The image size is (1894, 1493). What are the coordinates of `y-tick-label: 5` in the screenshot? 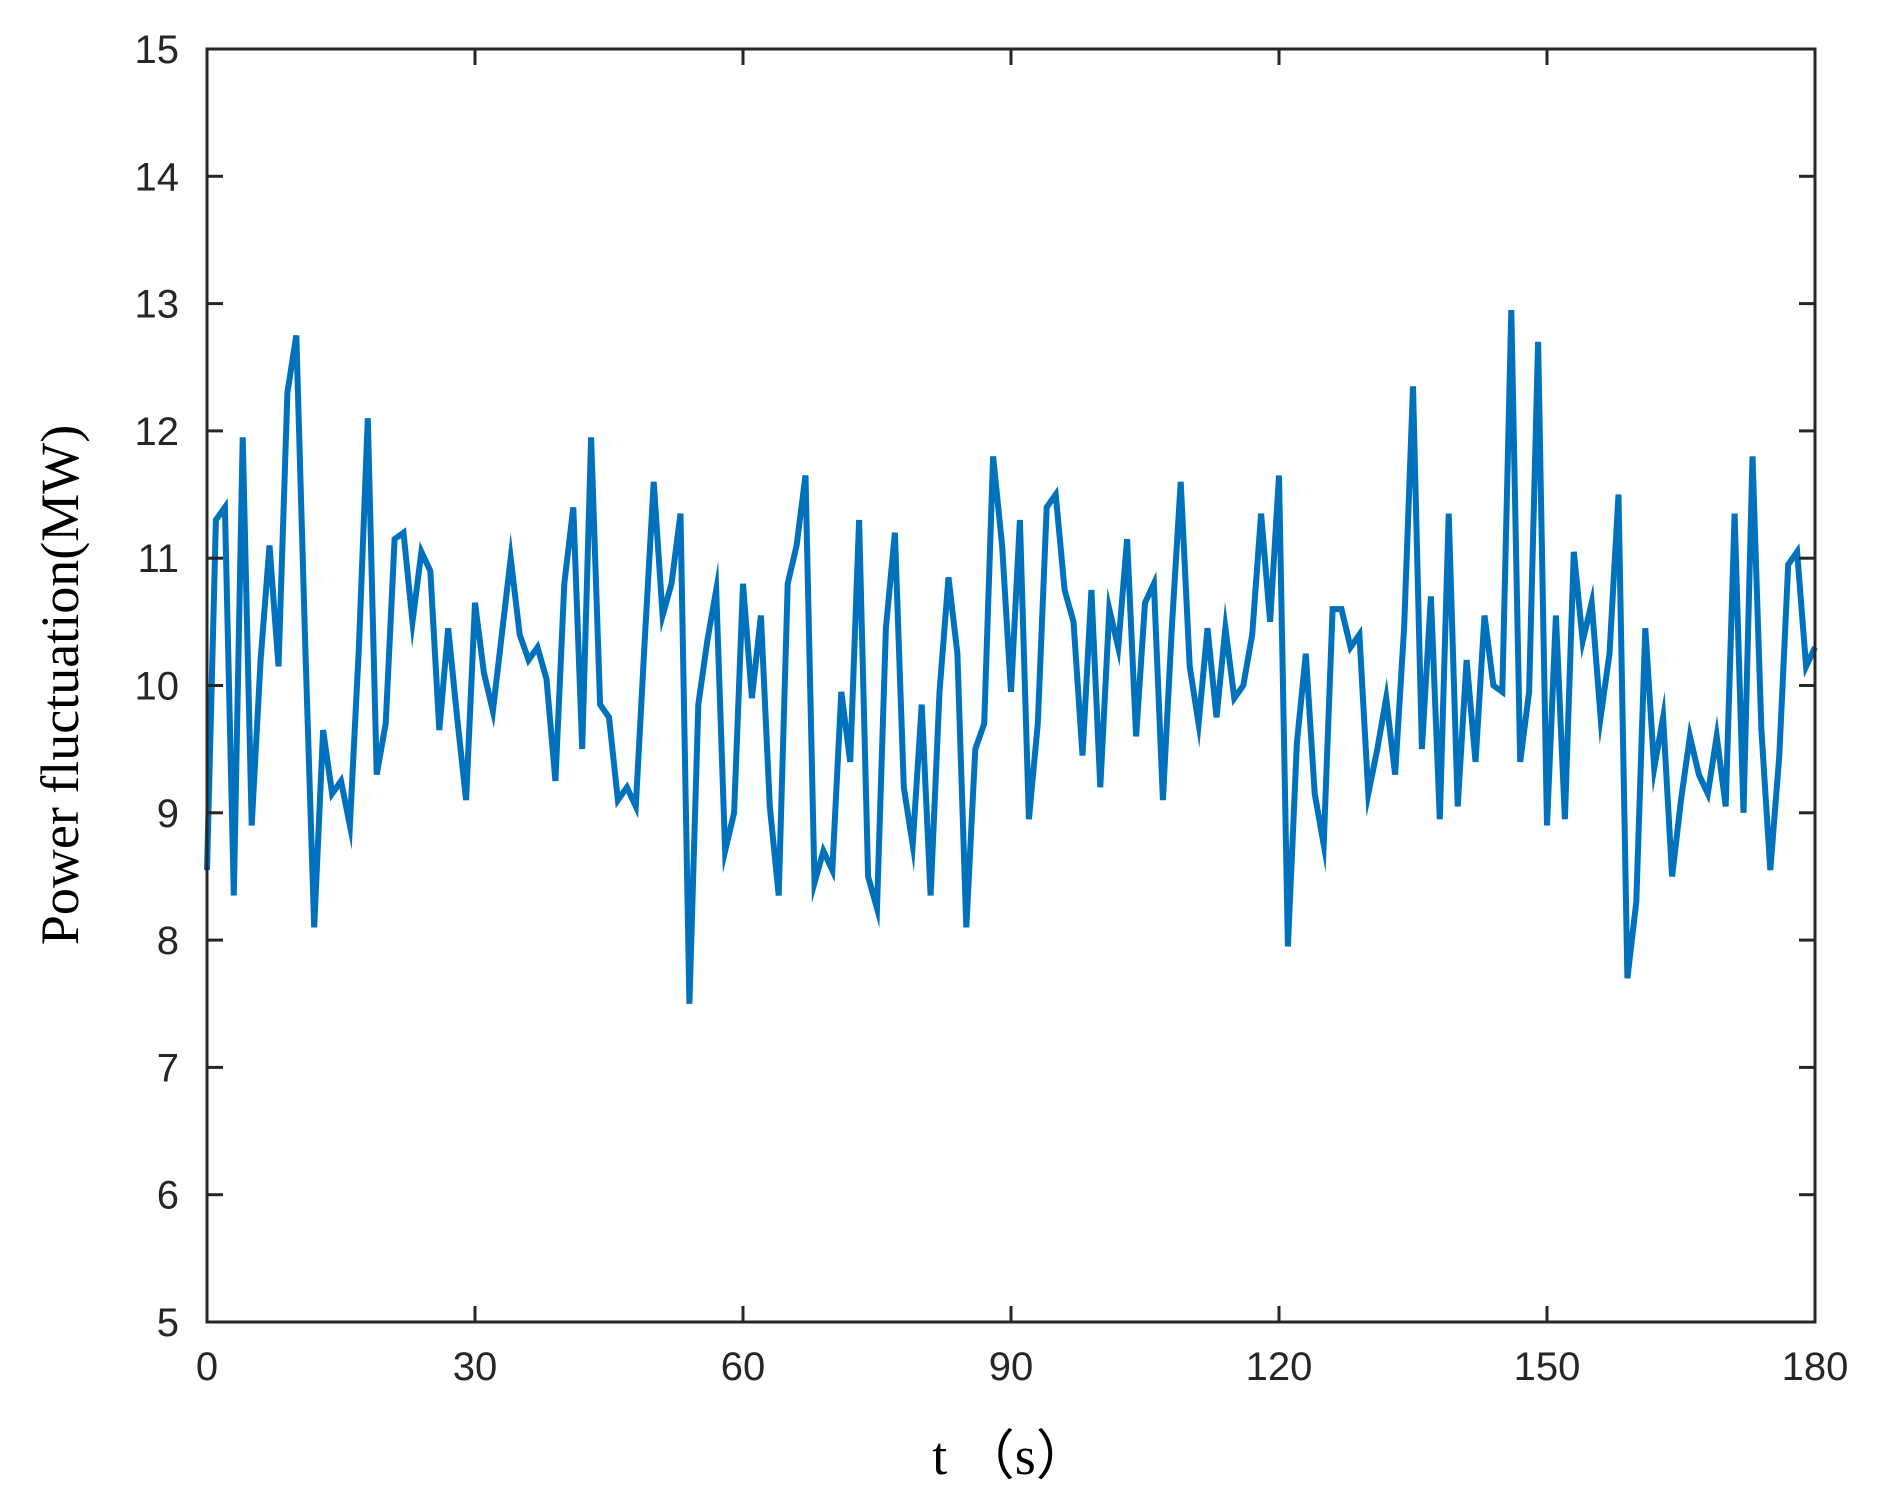 It's located at (168, 1323).